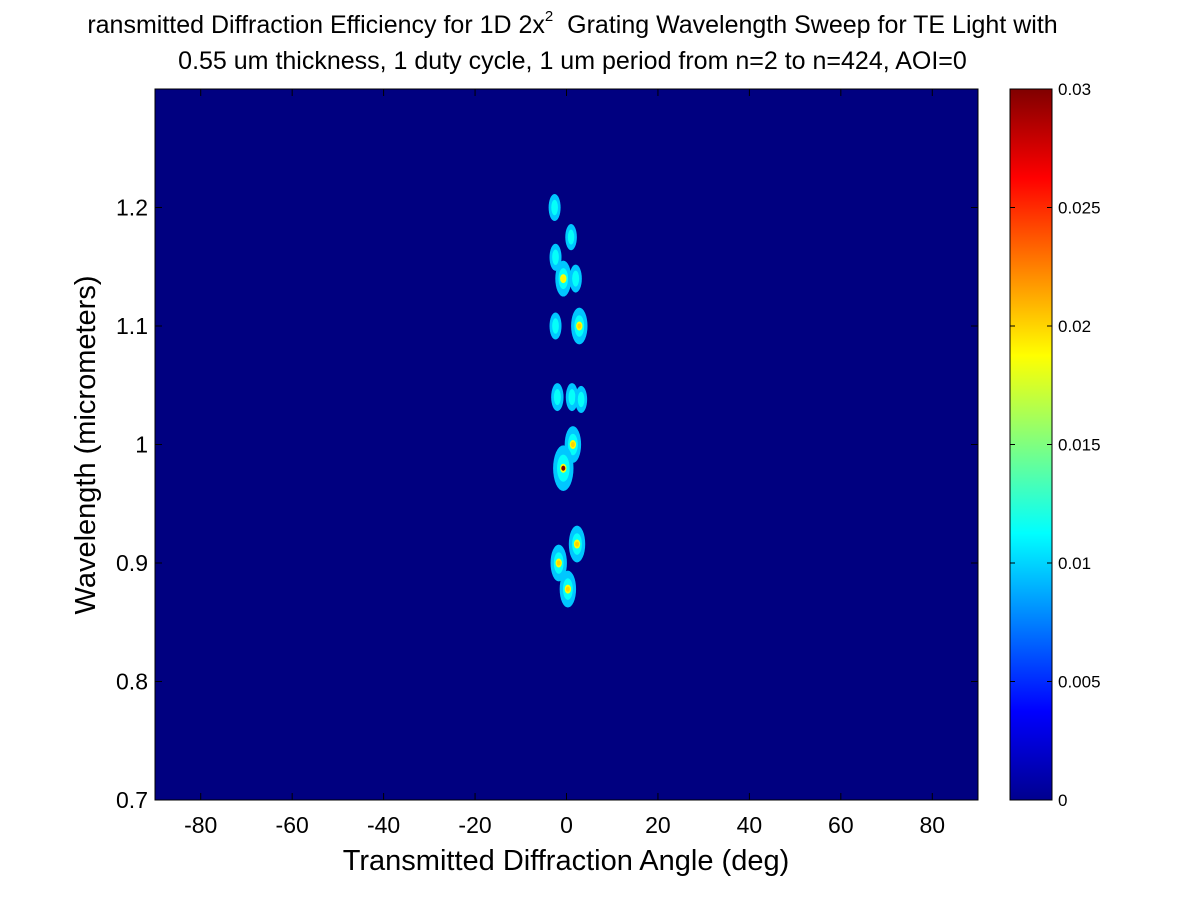 The width and height of the screenshot is (1200, 900). I want to click on x-tick-label: 60, so click(841, 825).